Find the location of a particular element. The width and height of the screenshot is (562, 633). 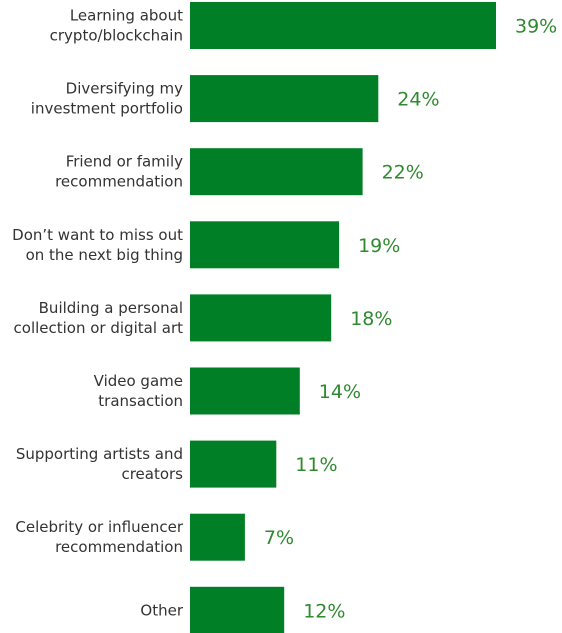

value-label-2: 24% is located at coordinates (418, 100).